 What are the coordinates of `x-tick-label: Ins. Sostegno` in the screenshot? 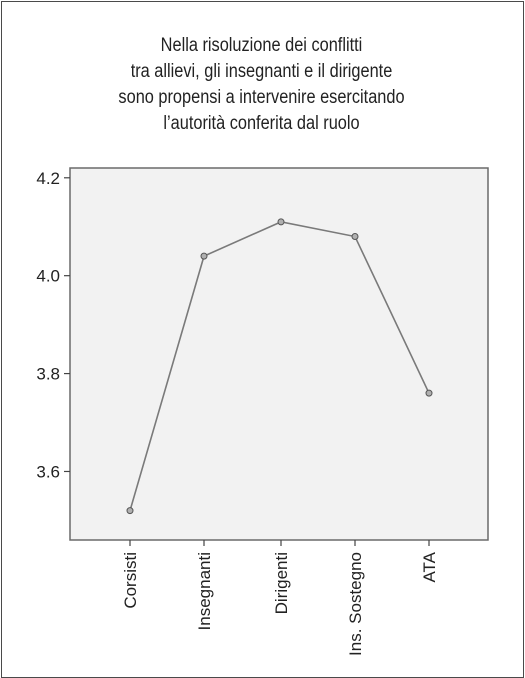 It's located at (355, 604).